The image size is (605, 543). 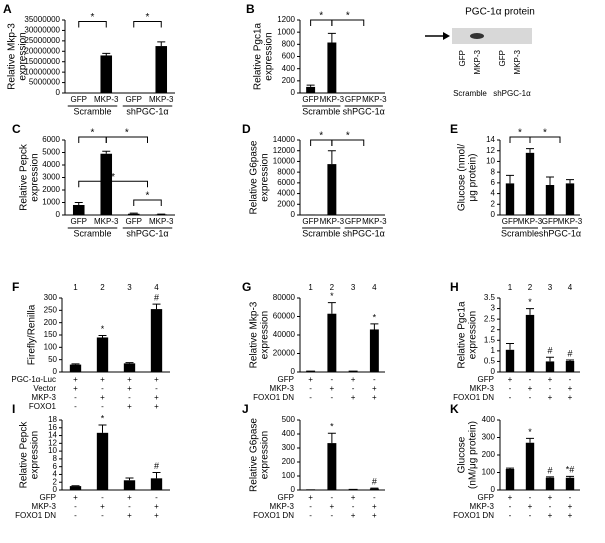 I want to click on y-axis-label: Relative Pepck, so click(x=24, y=177).